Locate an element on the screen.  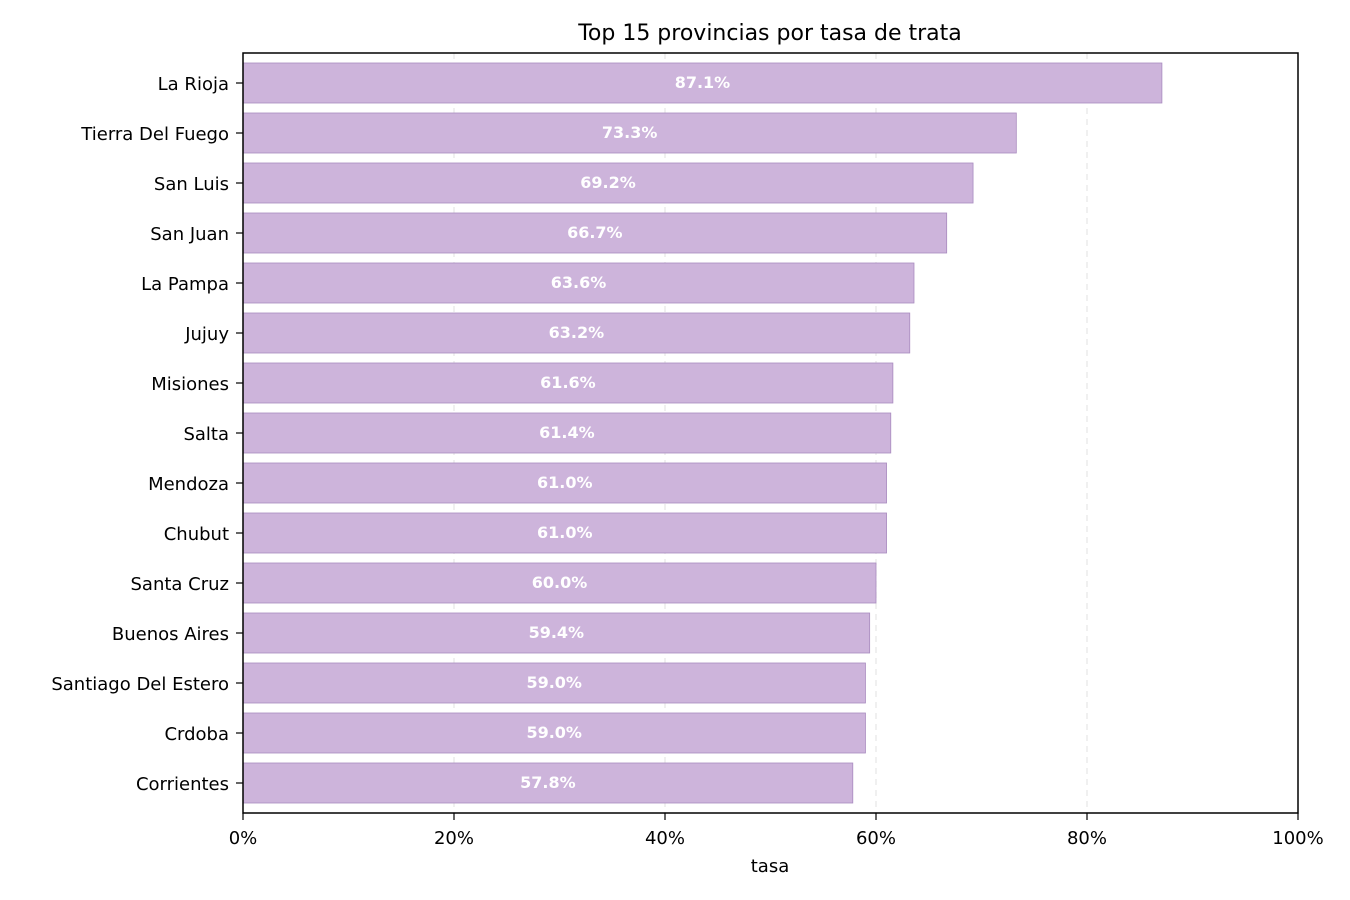
data-label: 61.4% is located at coordinates (567, 432).